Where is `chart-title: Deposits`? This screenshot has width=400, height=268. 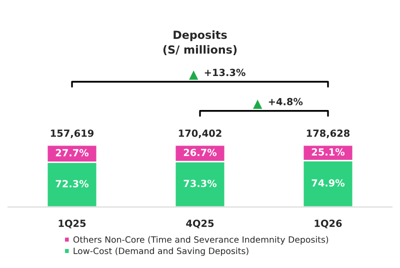 chart-title: Deposits is located at coordinates (200, 36).